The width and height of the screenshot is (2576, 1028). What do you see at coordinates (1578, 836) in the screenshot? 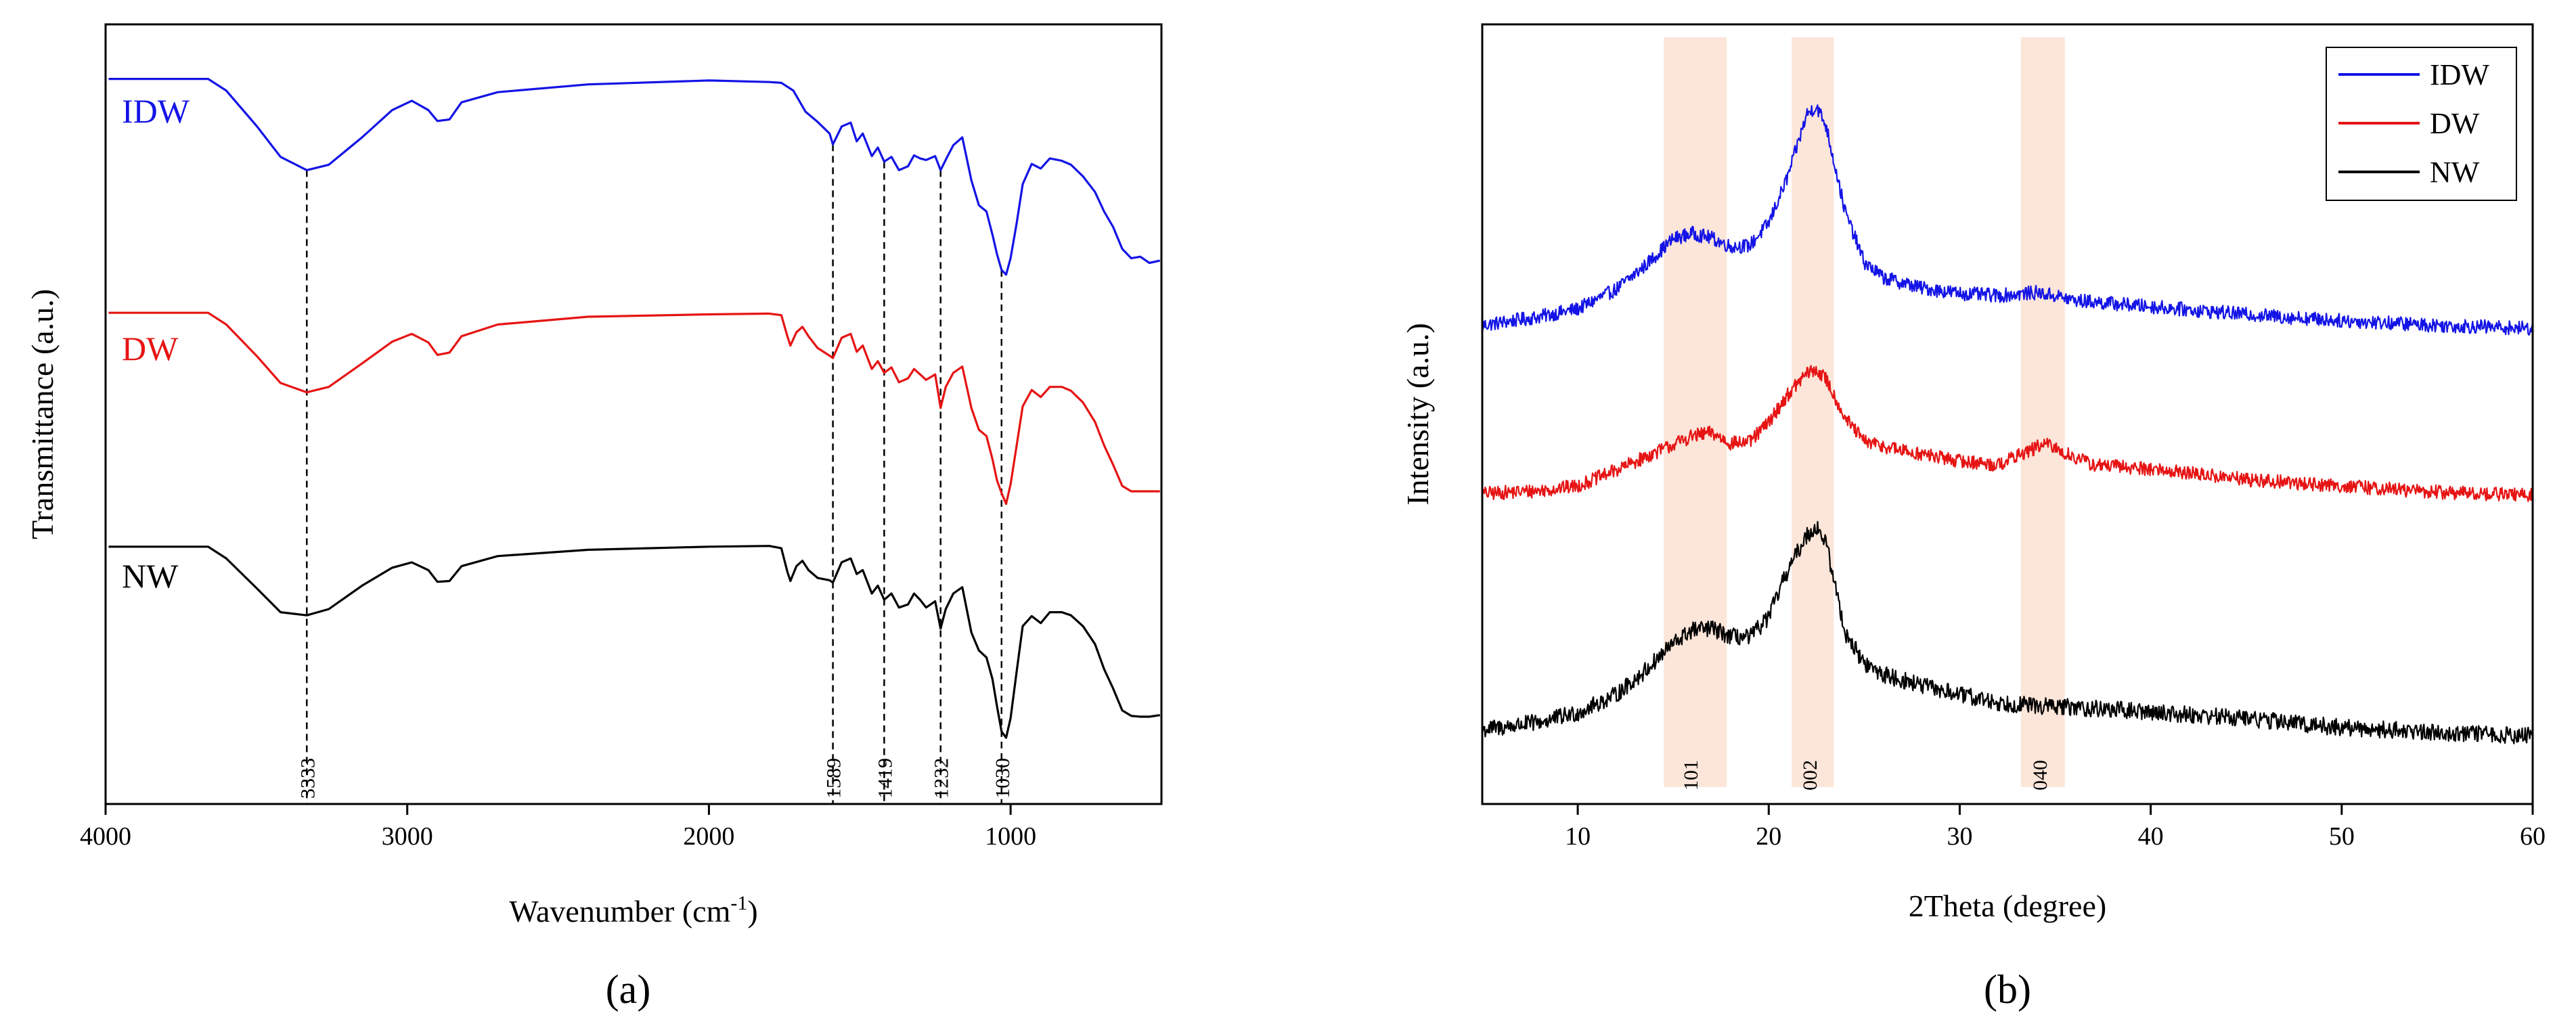
I see `xrd-x-tick-label: 10` at bounding box center [1578, 836].